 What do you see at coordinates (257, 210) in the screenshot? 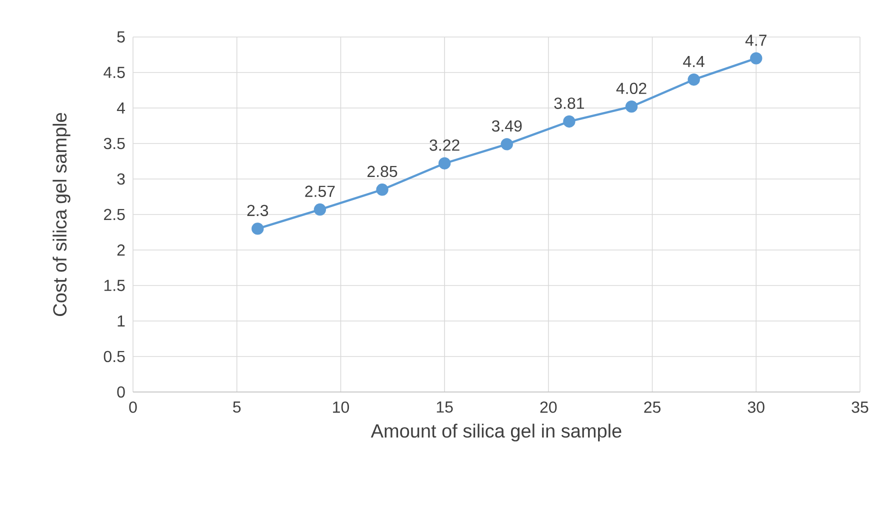
I see `data-label: 2.3` at bounding box center [257, 210].